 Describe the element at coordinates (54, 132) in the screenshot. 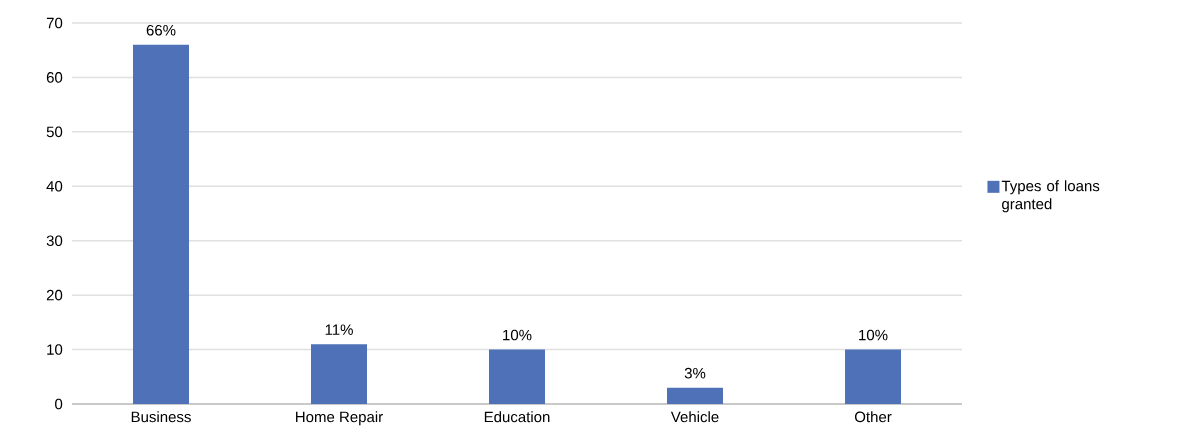

I see `y-tick-label: 50` at that location.